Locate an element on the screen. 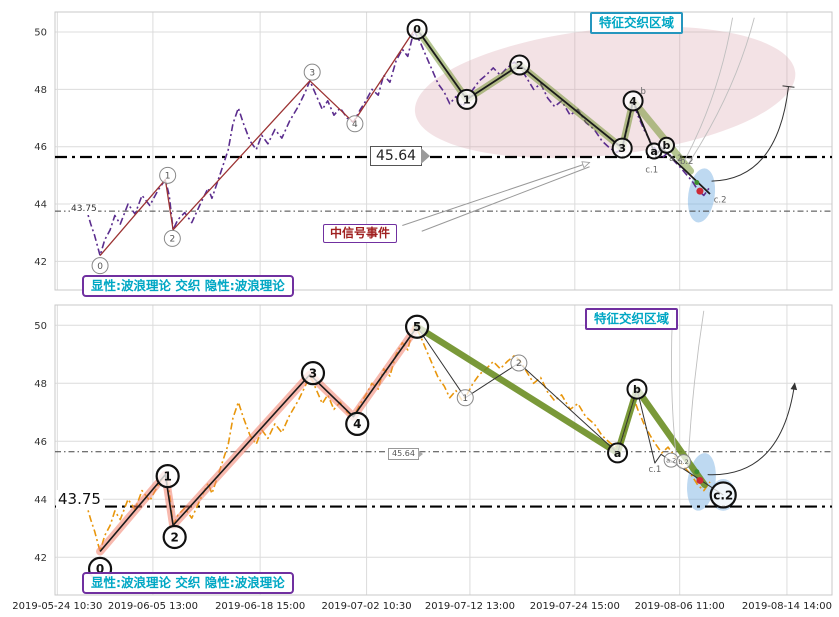  x-axis-label: 2019-08-06 11:00 is located at coordinates (680, 606).